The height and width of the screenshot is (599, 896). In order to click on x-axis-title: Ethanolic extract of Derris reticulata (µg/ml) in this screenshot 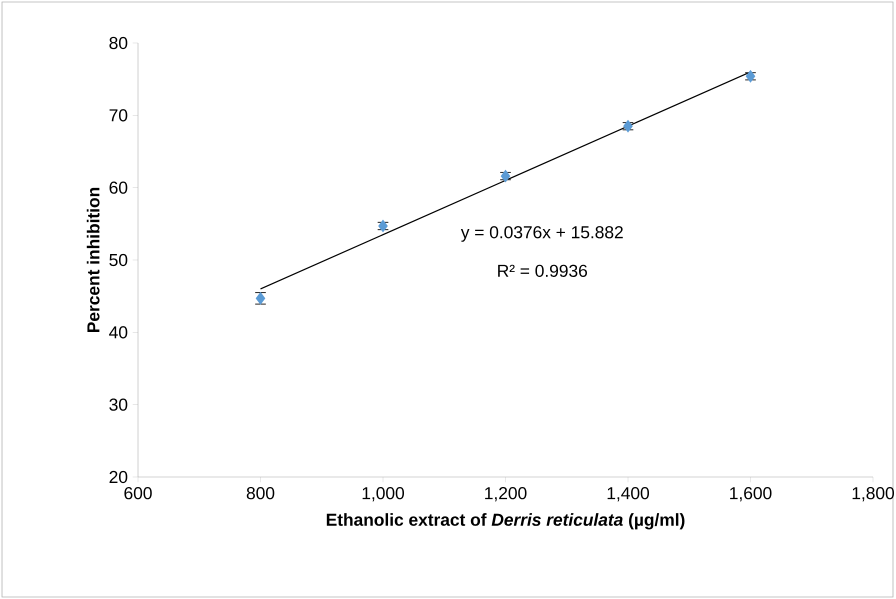, I will do `click(505, 521)`.